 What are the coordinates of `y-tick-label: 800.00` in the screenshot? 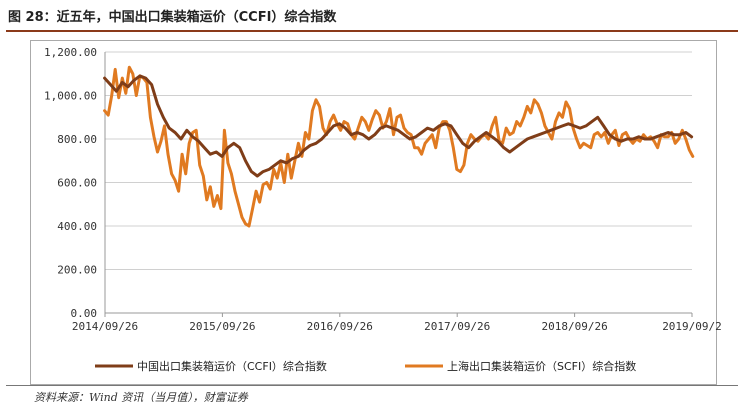 It's located at (77, 139).